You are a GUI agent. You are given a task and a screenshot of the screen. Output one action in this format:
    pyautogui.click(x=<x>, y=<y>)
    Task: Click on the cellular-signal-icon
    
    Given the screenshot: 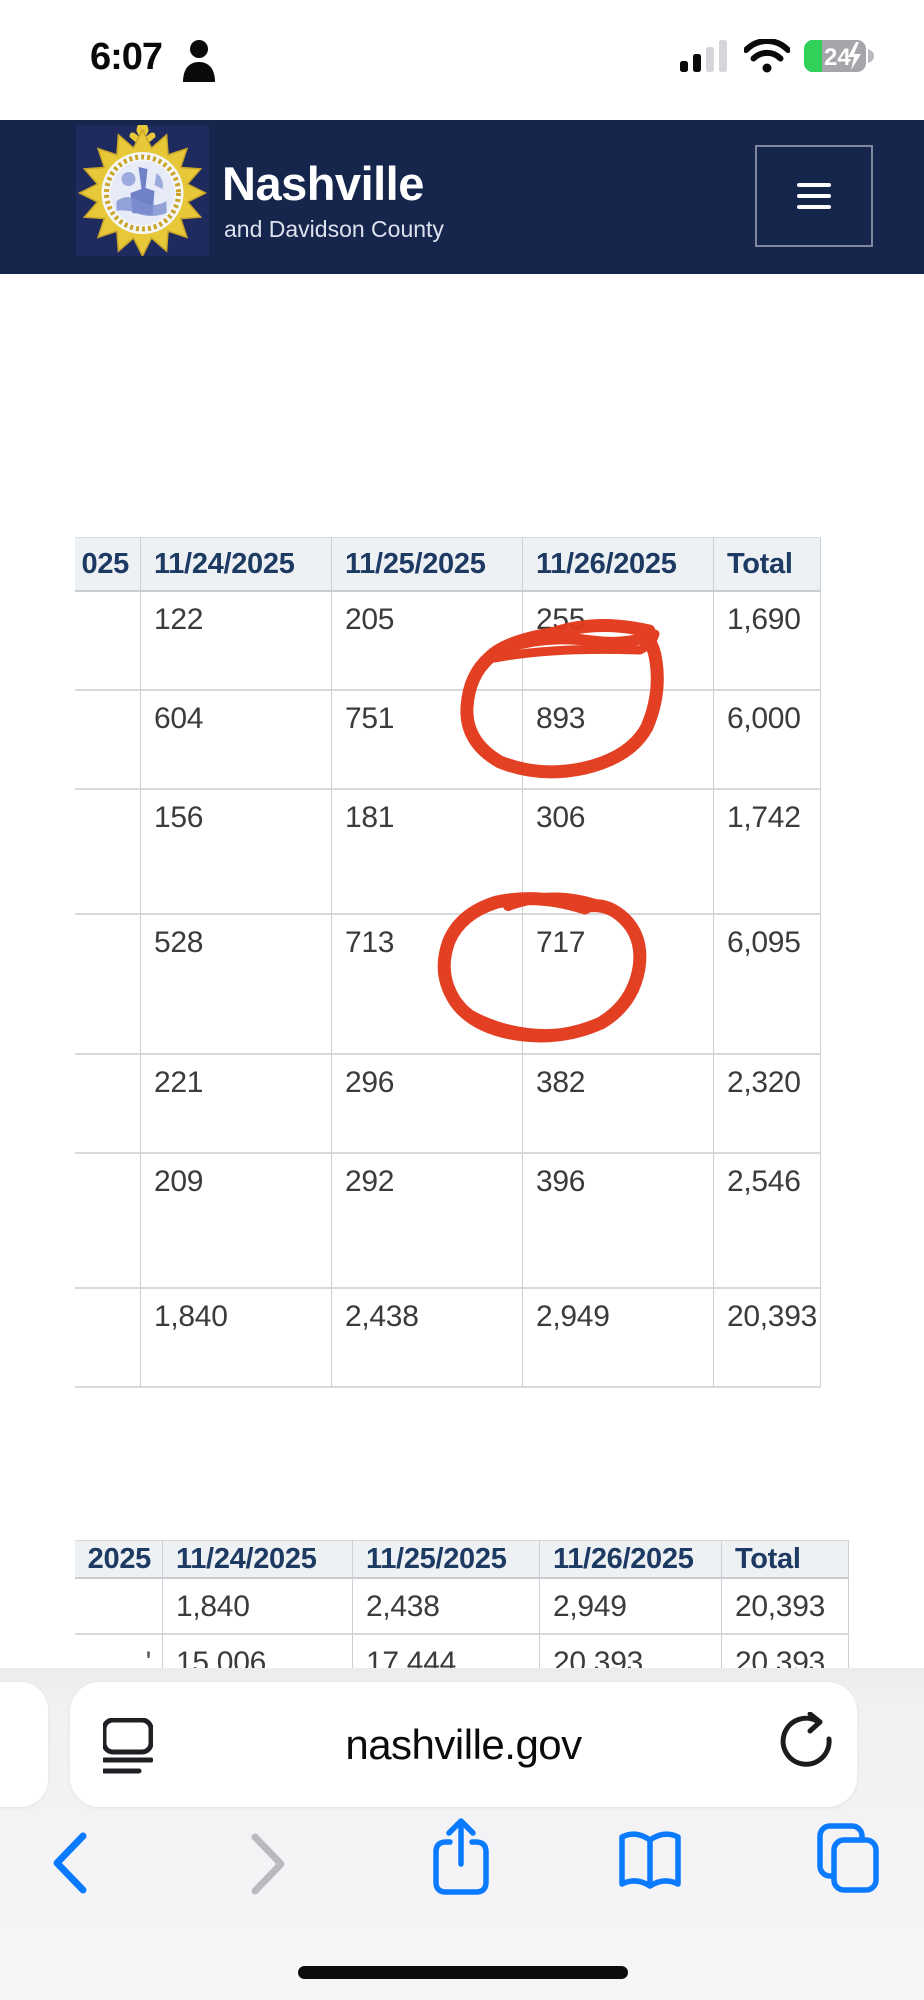 What is the action you would take?
    pyautogui.click(x=705, y=58)
    